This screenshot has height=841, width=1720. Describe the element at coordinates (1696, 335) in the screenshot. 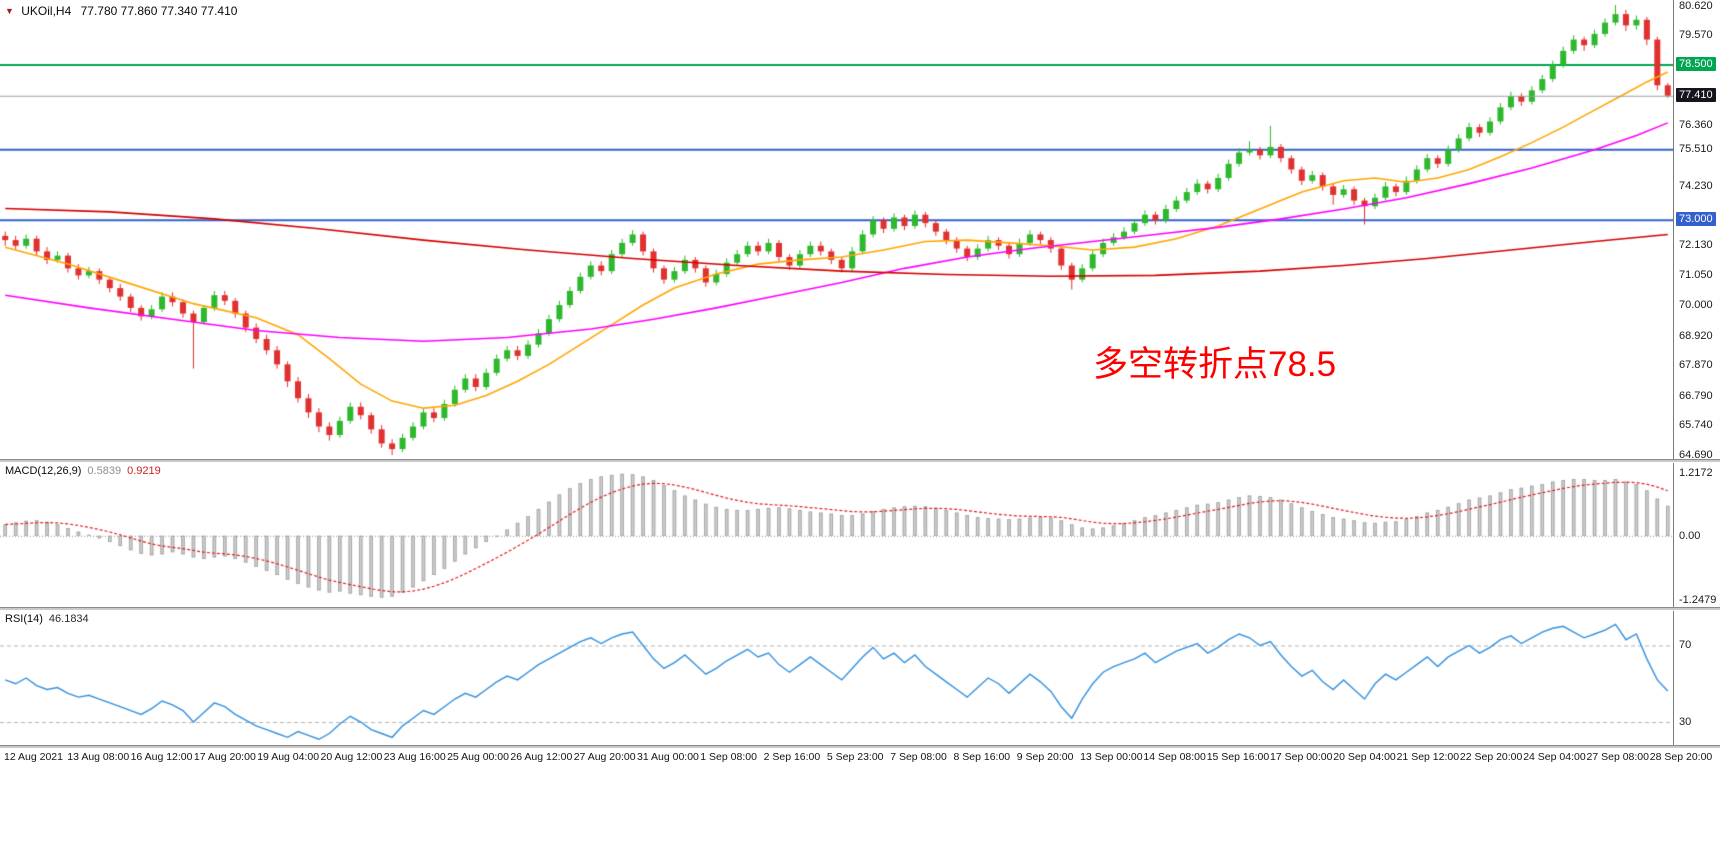

I see `price-axis-label: 68.920` at that location.